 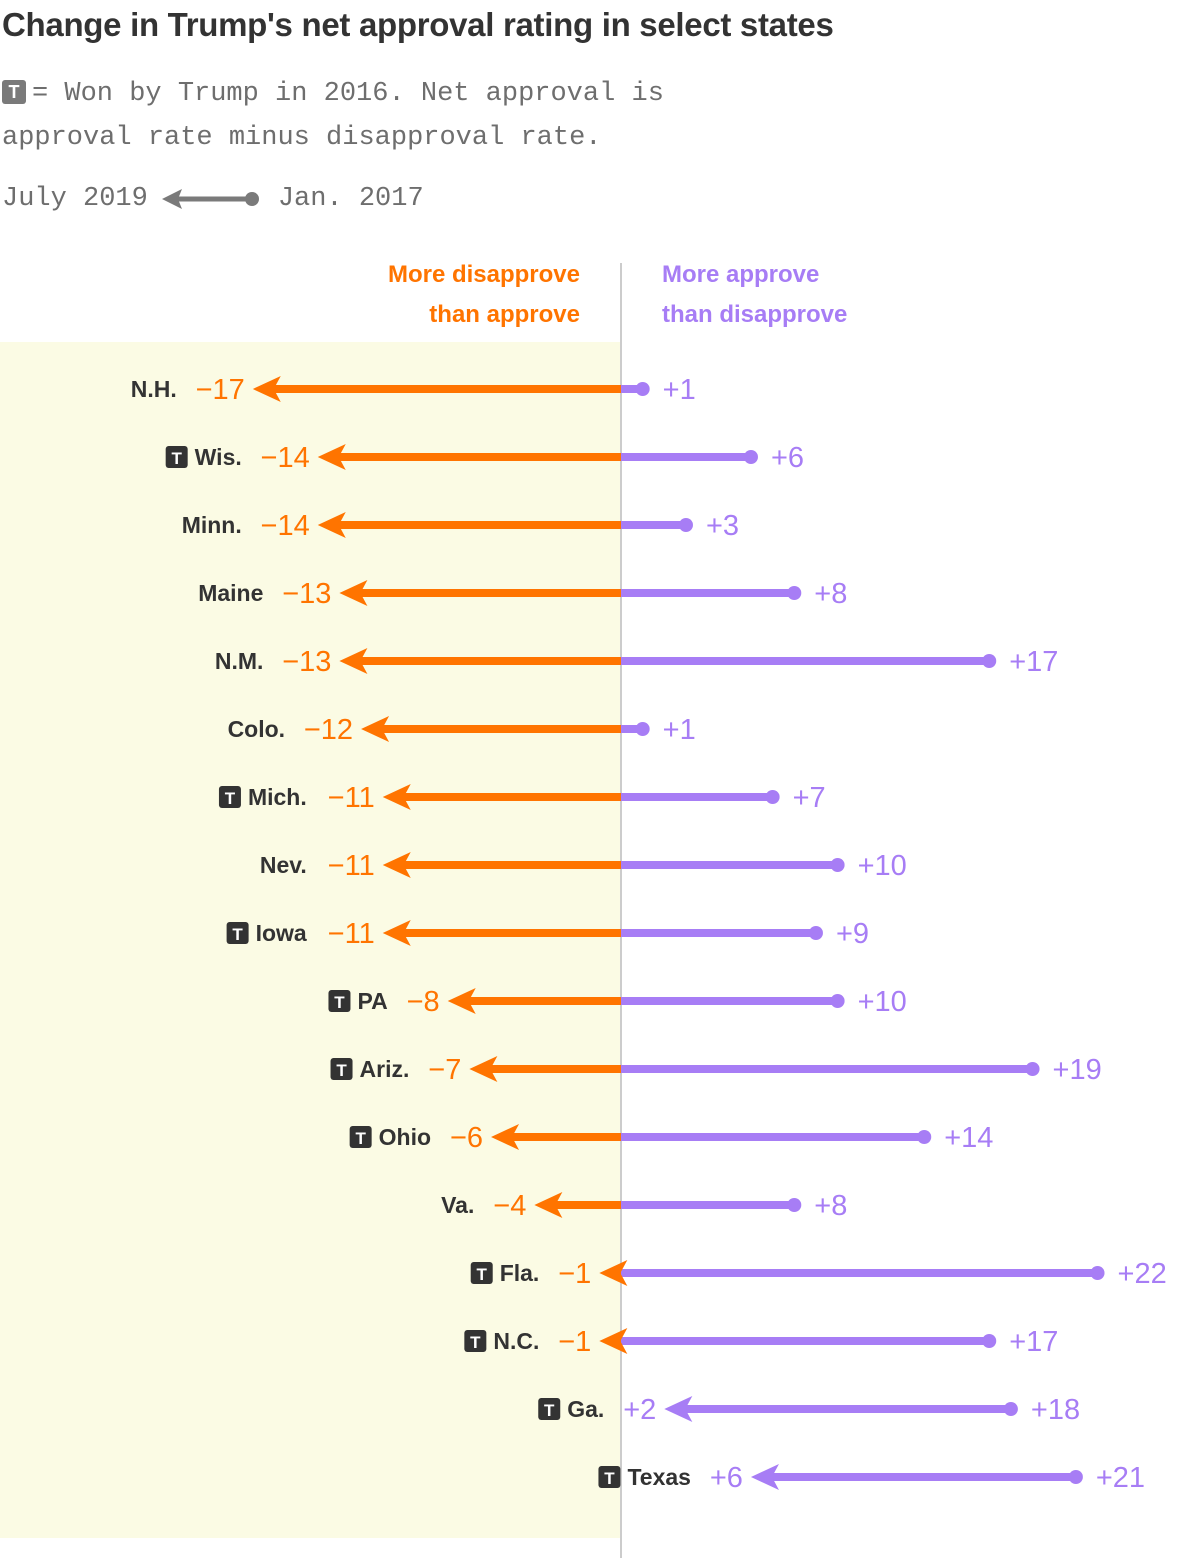 What do you see at coordinates (283, 865) in the screenshot?
I see `state-label: Nev.` at bounding box center [283, 865].